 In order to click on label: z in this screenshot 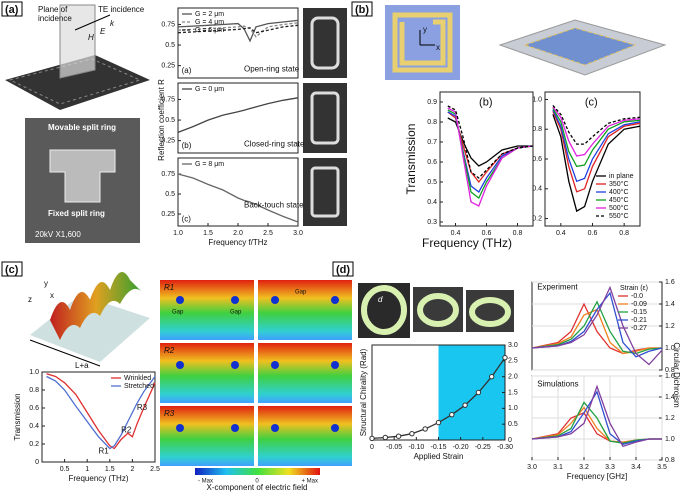, I will do `click(30, 299)`.